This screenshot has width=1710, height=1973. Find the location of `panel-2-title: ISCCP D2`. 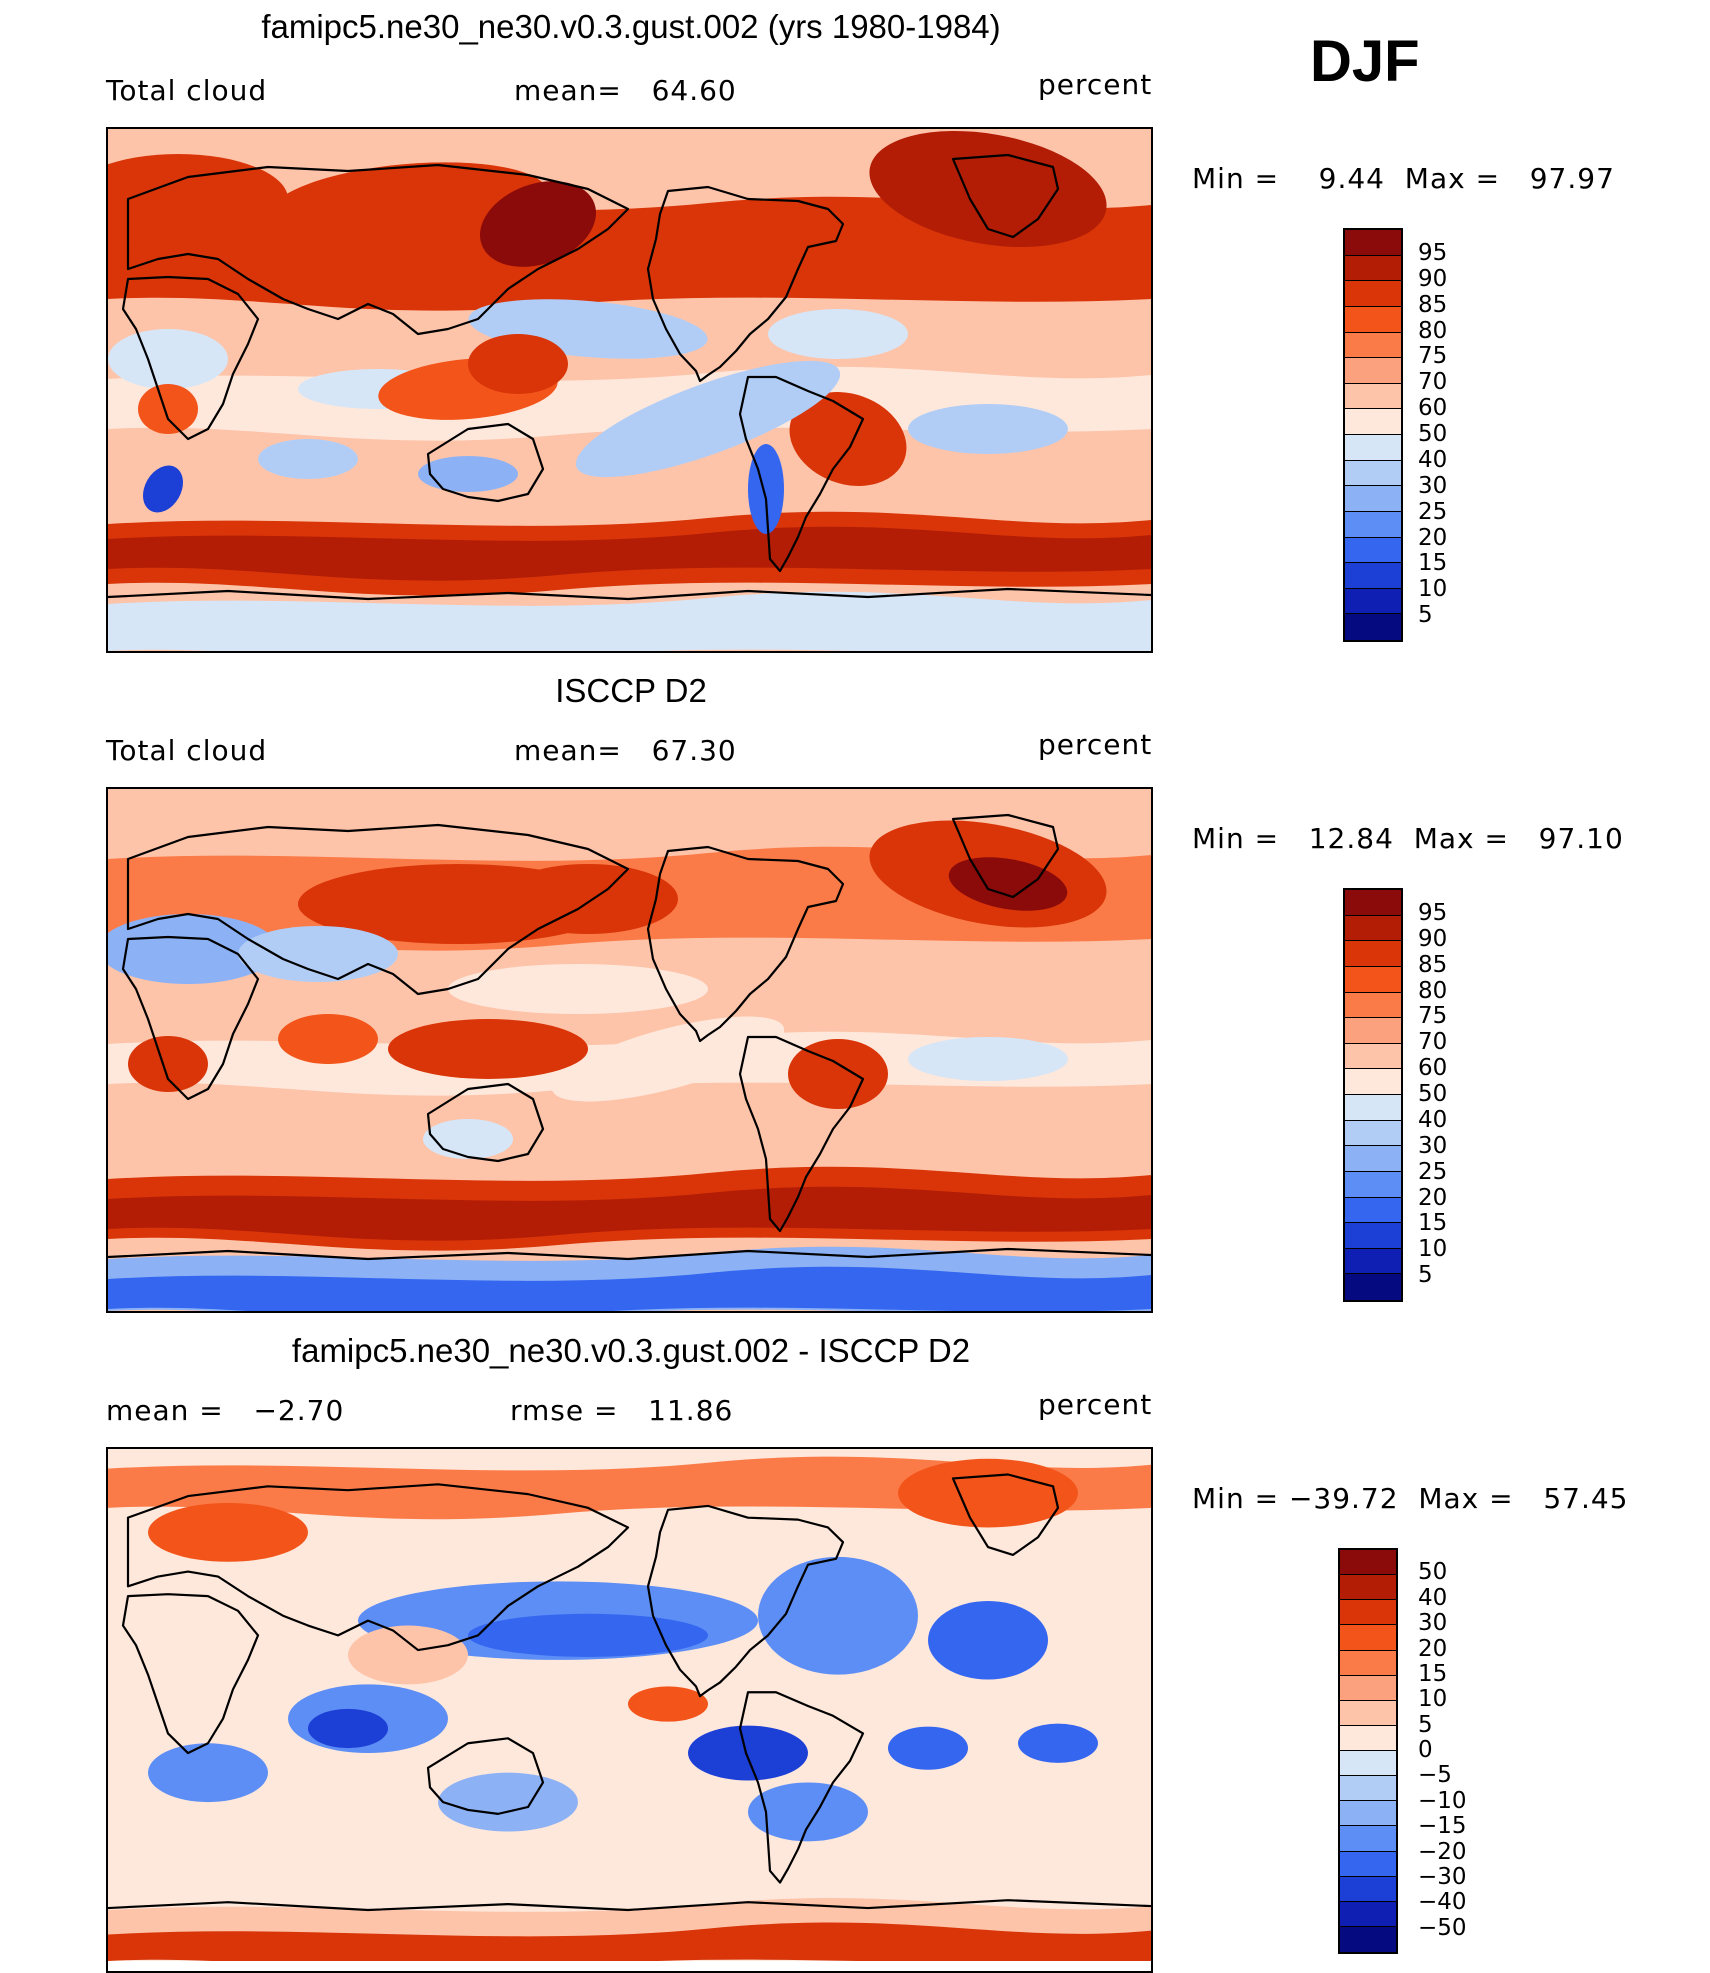

panel-2-title: ISCCP D2 is located at coordinates (631, 690).